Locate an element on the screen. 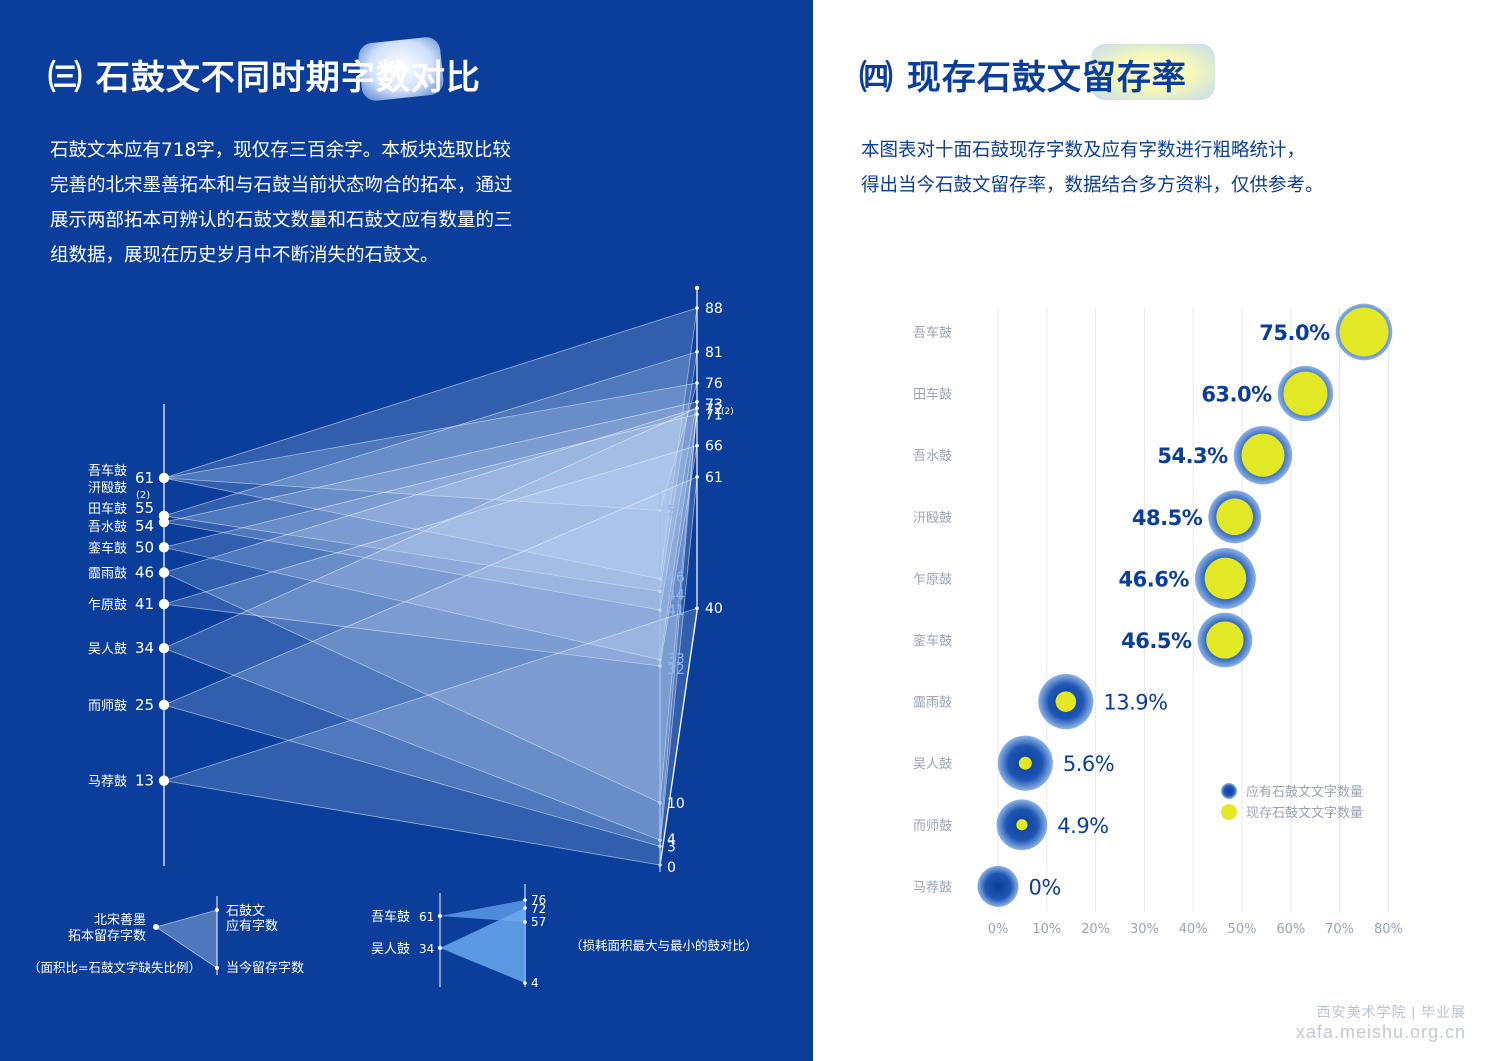 Image resolution: width=1500 pixels, height=1061 pixels. rate-label-3: 48.5% is located at coordinates (1167, 518).